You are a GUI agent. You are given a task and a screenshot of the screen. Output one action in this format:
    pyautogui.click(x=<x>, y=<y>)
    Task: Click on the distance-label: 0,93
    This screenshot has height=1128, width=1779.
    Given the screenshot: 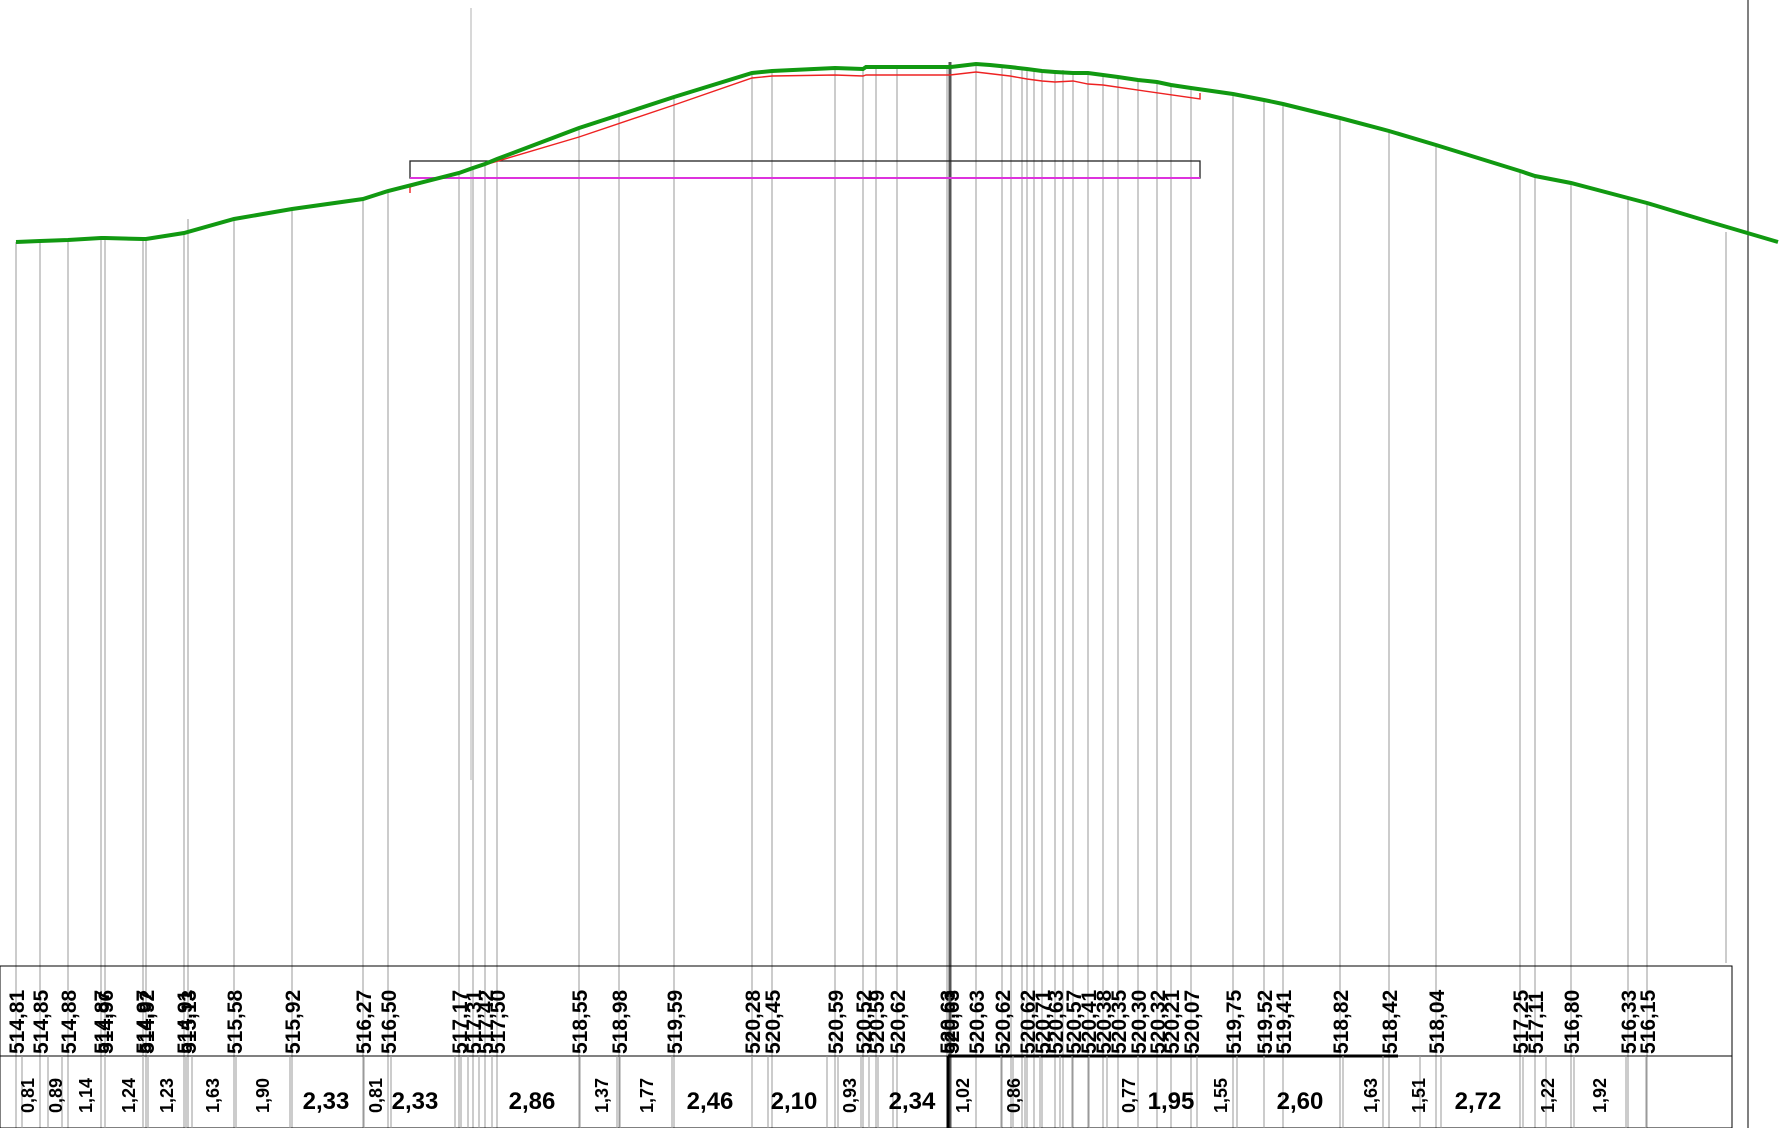 What is the action you would take?
    pyautogui.click(x=850, y=1095)
    